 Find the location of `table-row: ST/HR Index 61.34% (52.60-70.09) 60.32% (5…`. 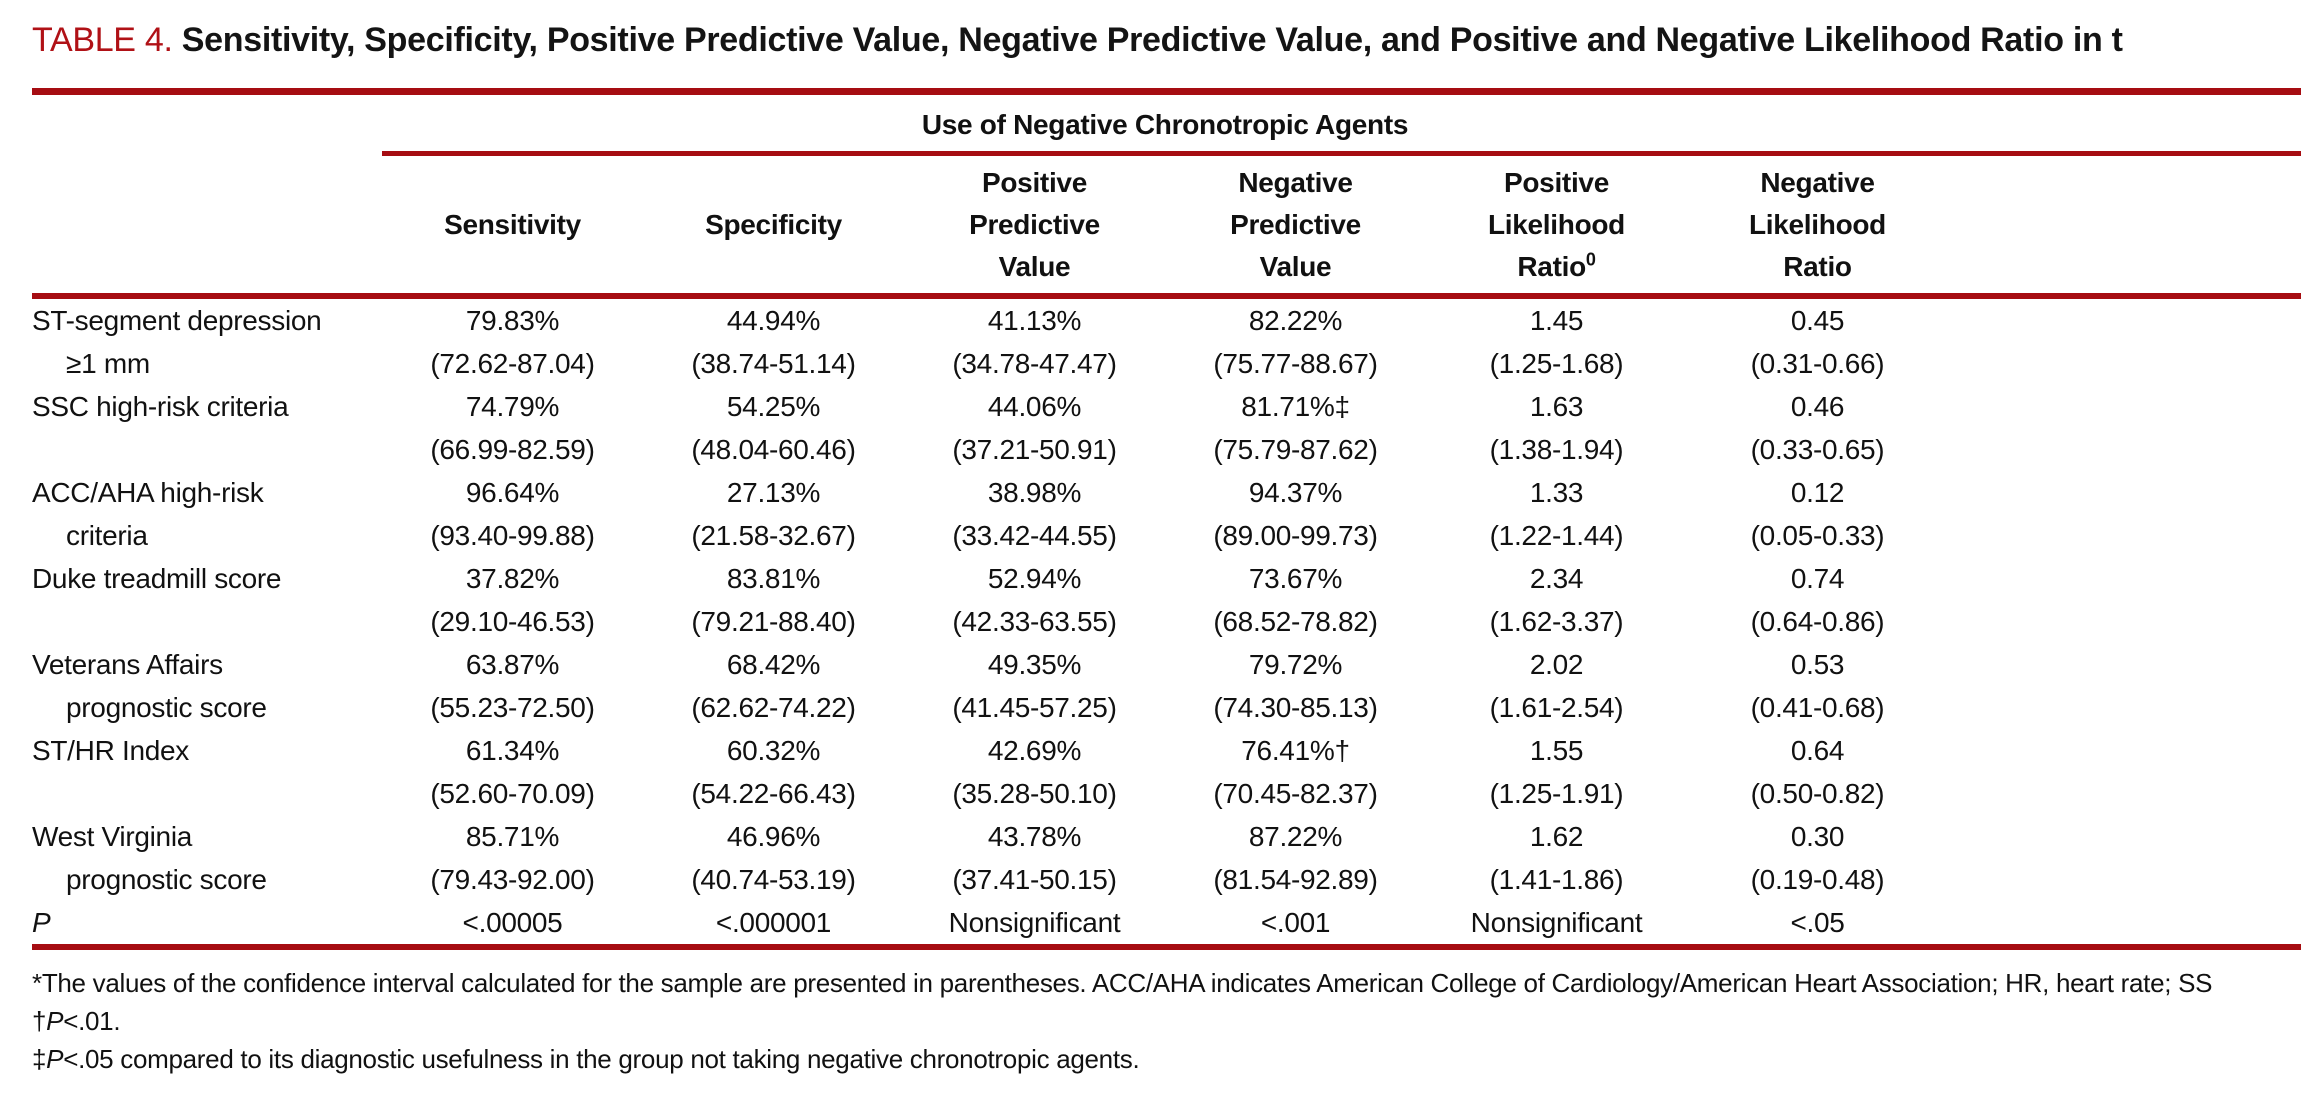

table-row: ST/HR Index 61.34% (52.60-70.09) 60.32% (5… is located at coordinates (1166, 772).